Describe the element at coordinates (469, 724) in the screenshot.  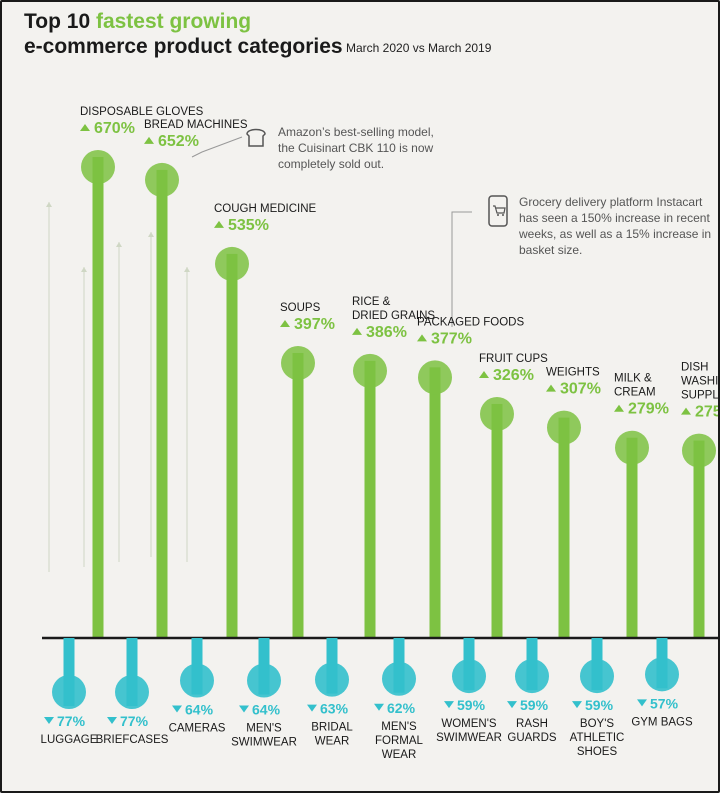
I see `category-label: WOMEN'S` at that location.